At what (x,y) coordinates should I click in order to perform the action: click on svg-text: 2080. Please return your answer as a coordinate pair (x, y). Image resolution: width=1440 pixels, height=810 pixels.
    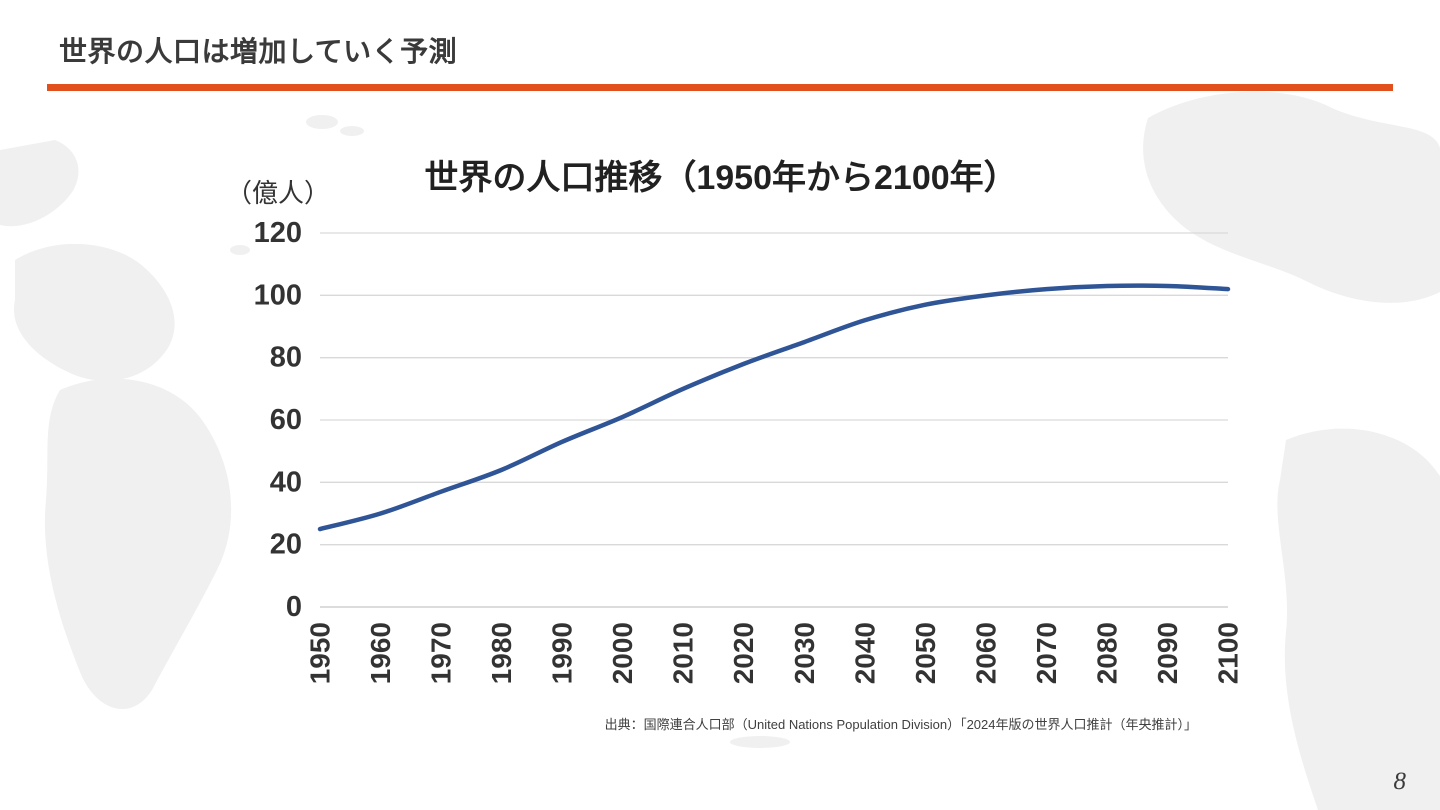
    Looking at the image, I should click on (1106, 653).